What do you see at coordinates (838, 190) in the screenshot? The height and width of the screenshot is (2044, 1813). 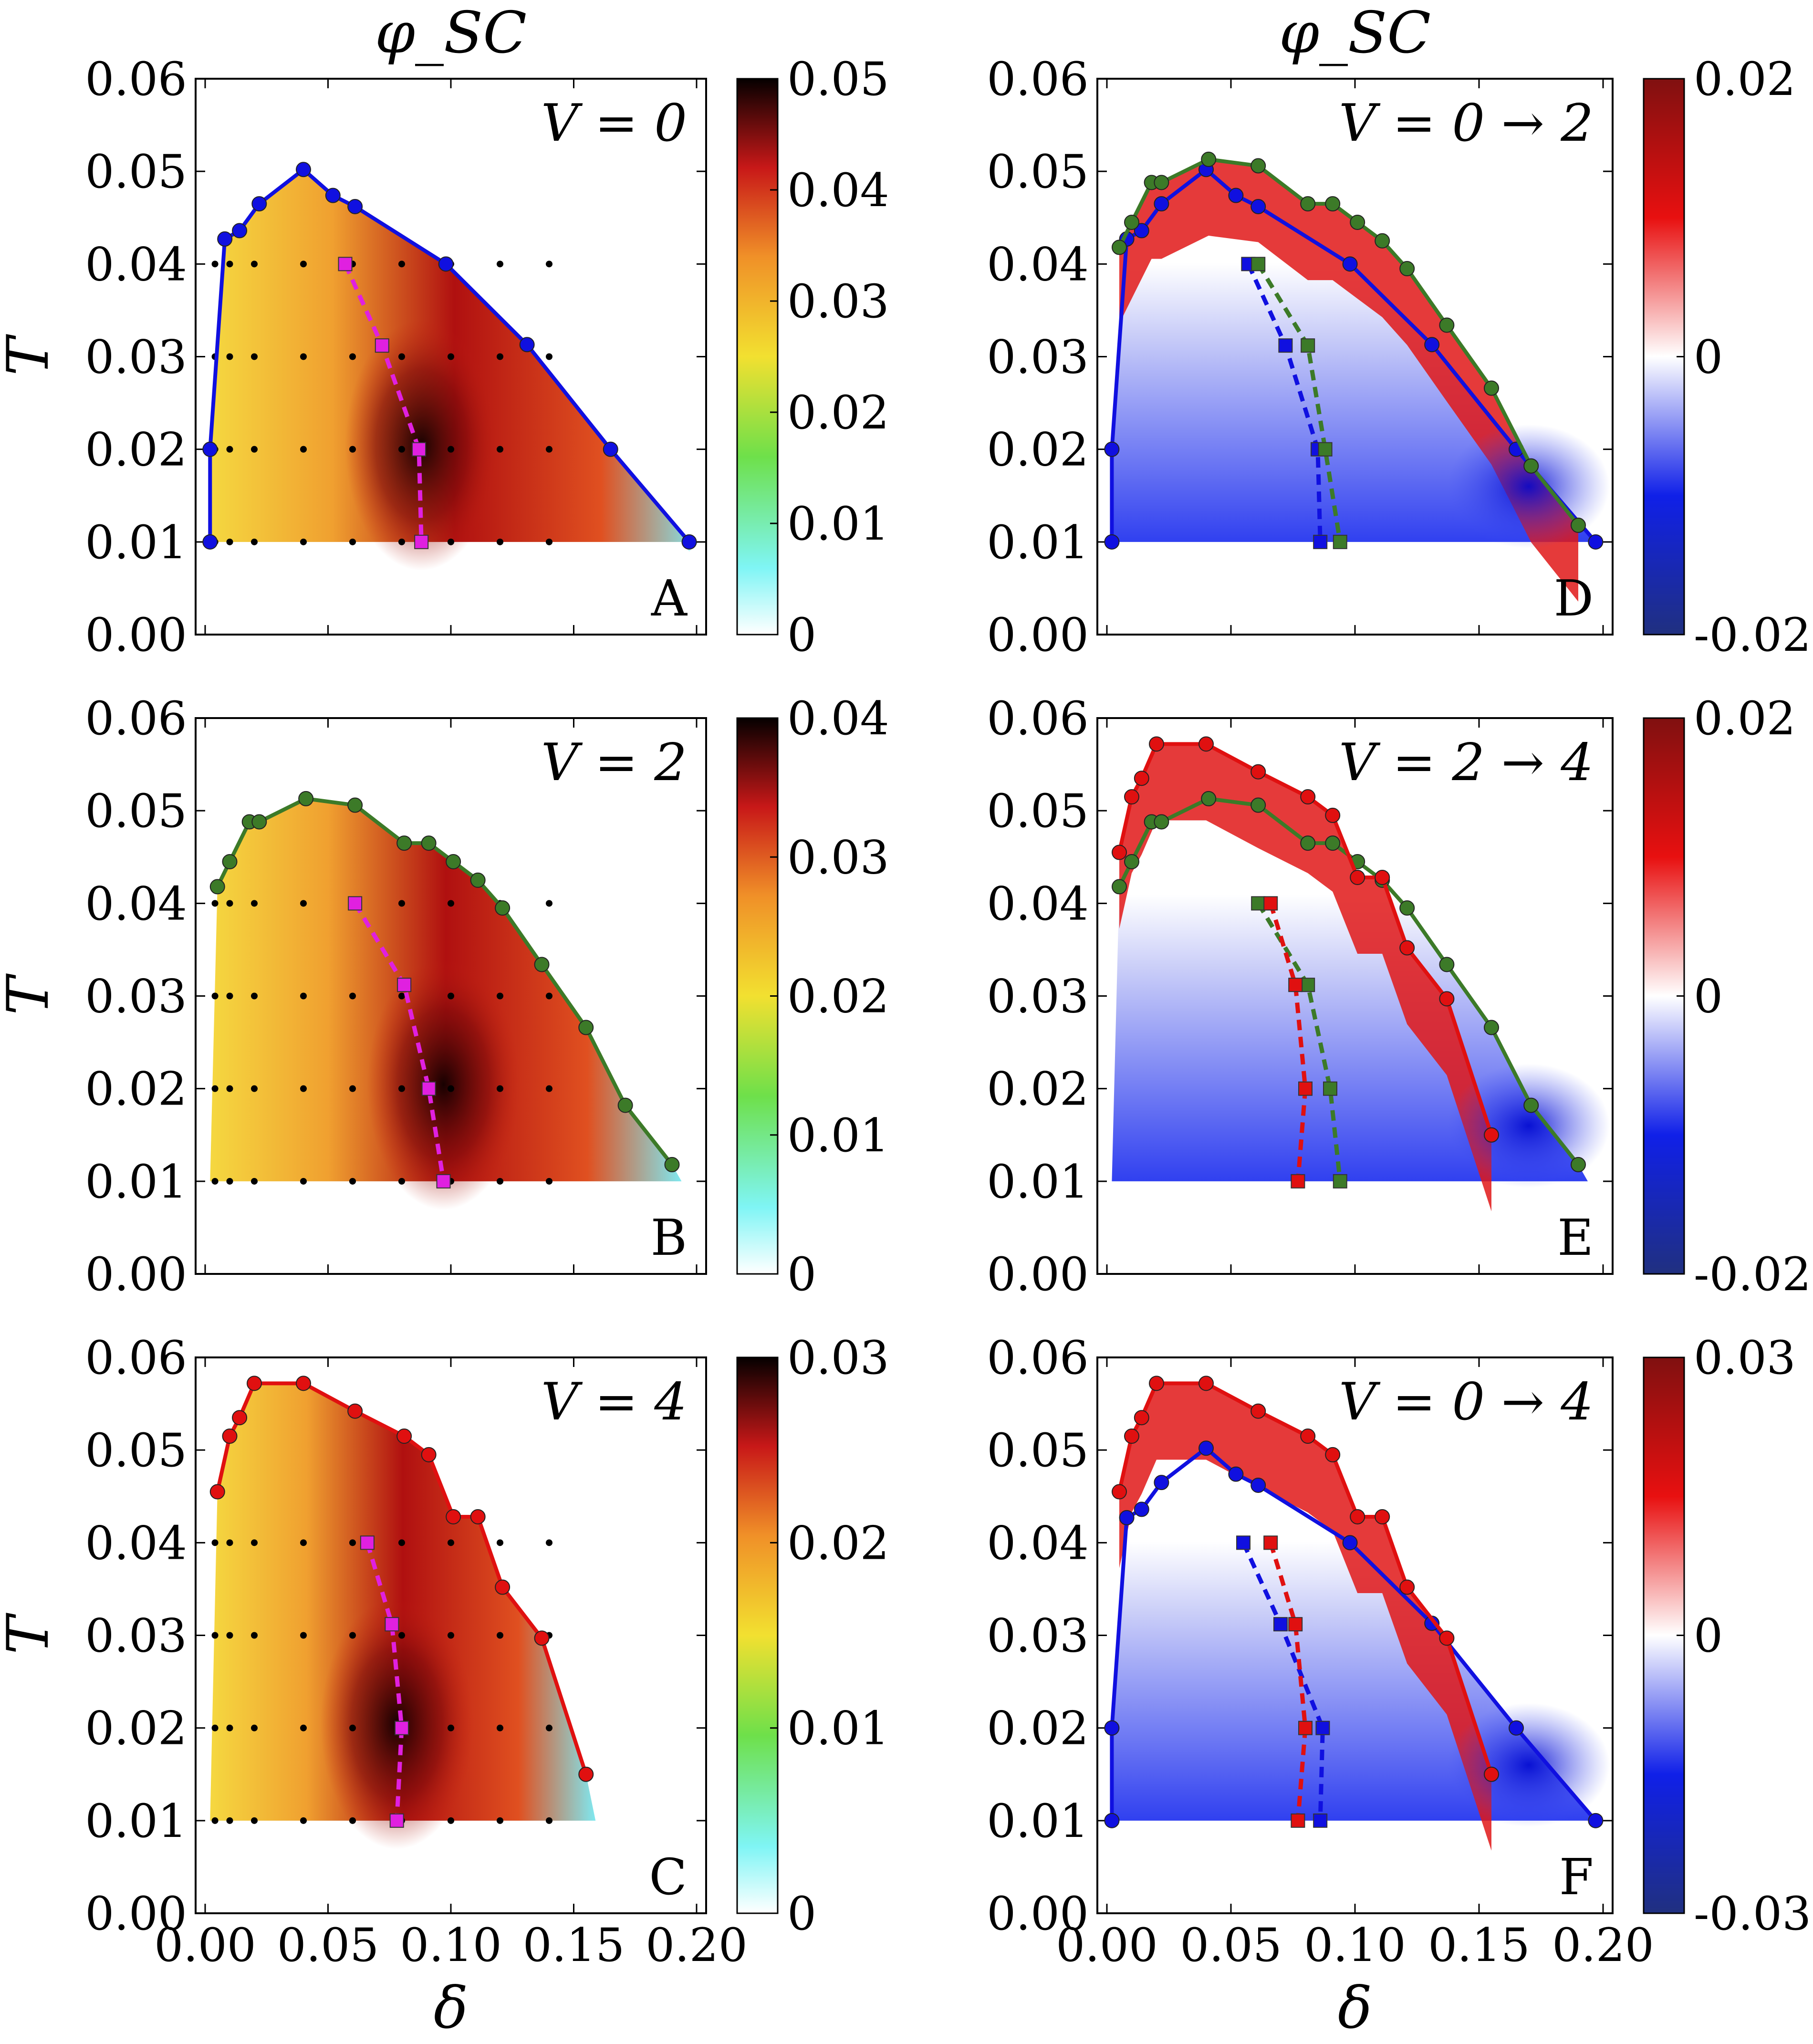 I see `colorbar-tick-label: 0.04` at bounding box center [838, 190].